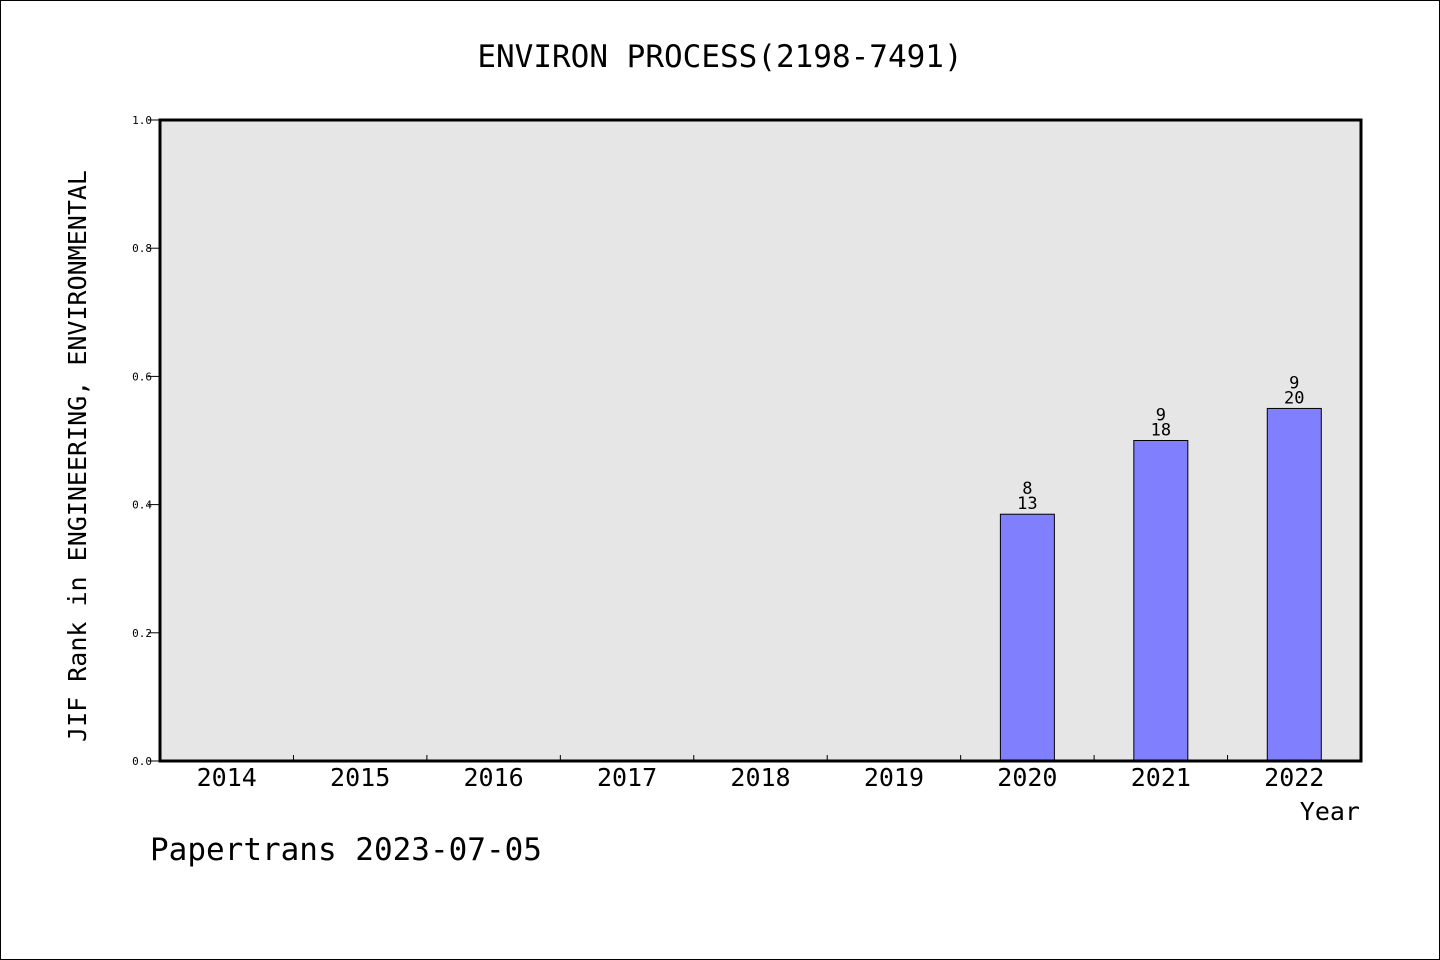 The width and height of the screenshot is (1440, 960). What do you see at coordinates (1027, 777) in the screenshot?
I see `x-tick-label: 2020` at bounding box center [1027, 777].